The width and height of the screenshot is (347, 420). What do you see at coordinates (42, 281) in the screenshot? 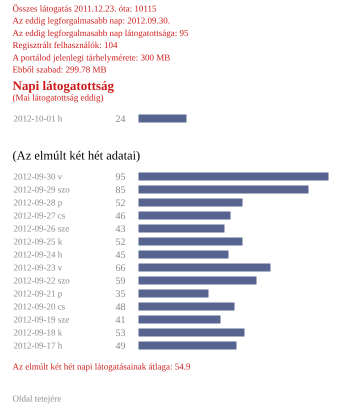
I see `y-tick-label: 2012-09-22 szo` at bounding box center [42, 281].